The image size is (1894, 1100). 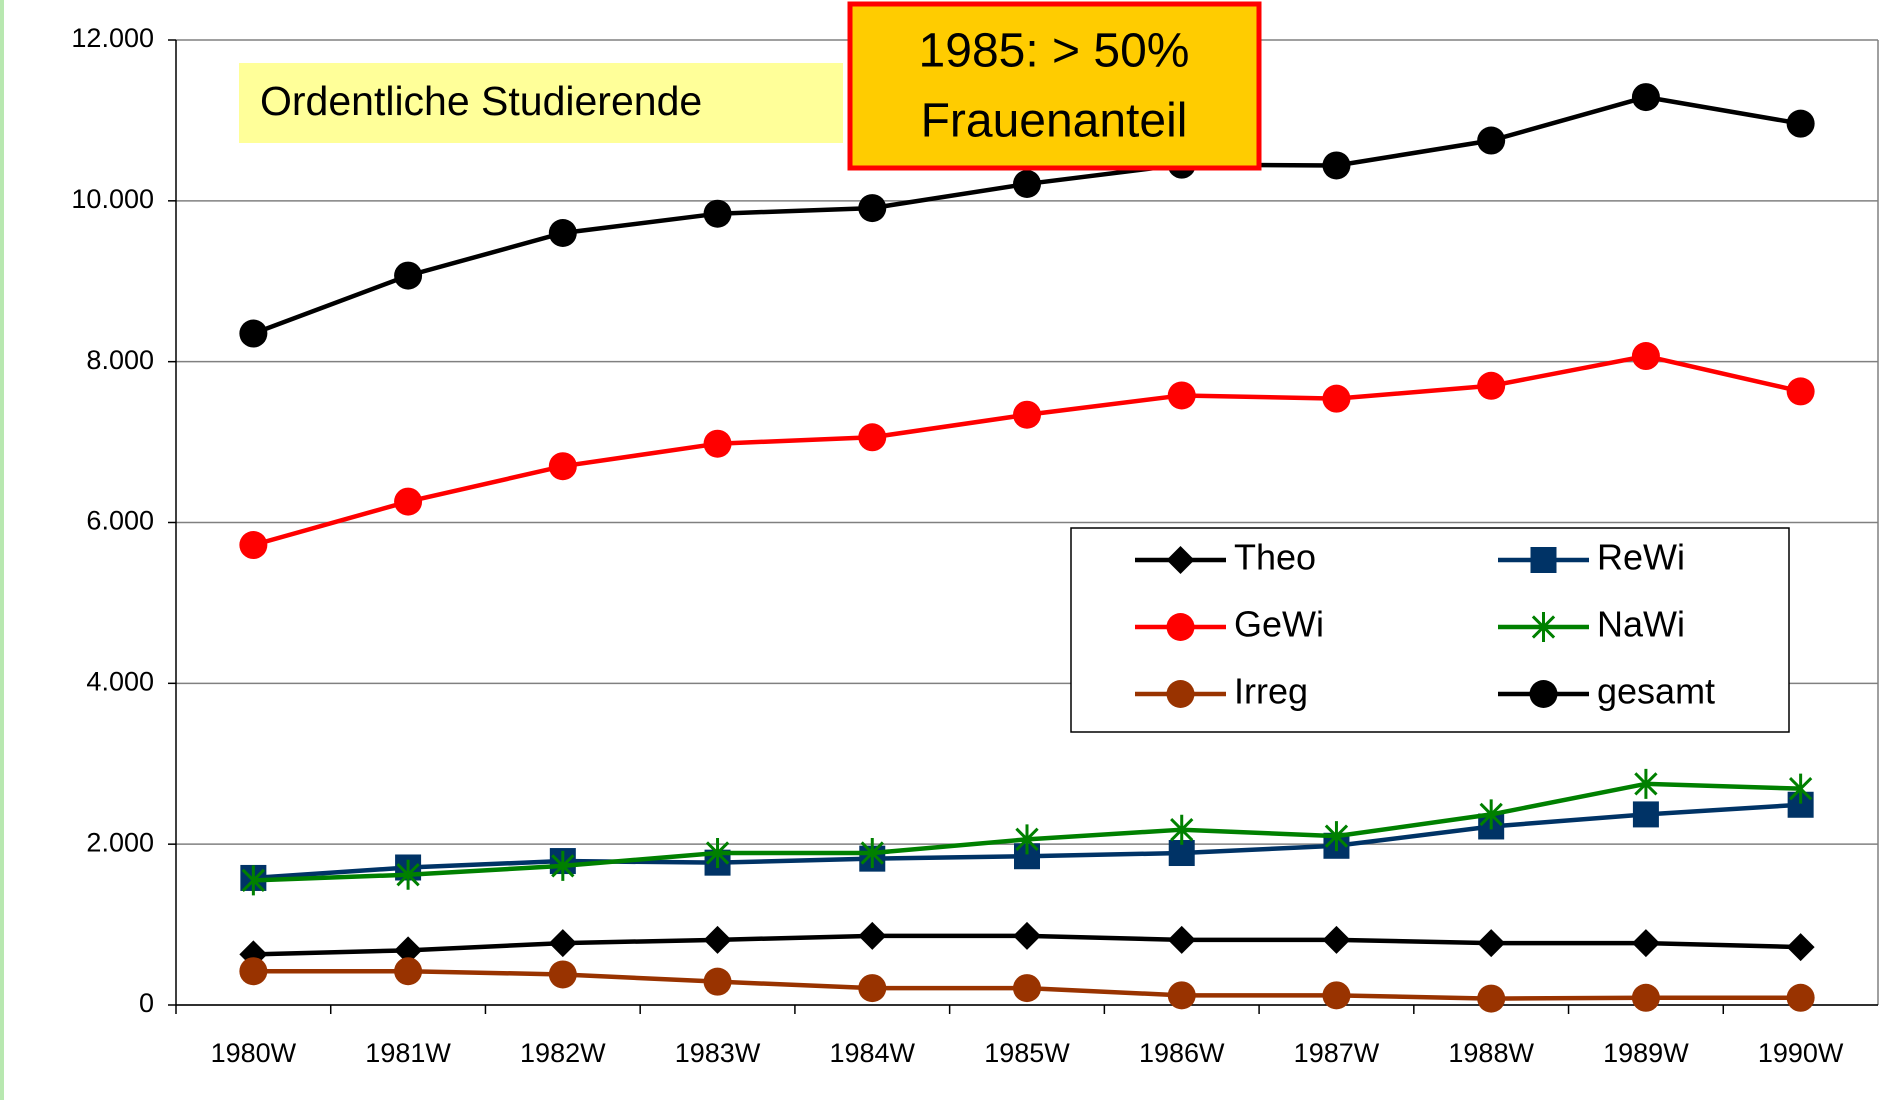 I want to click on x-tick-label: 1981W, so click(x=408, y=1053).